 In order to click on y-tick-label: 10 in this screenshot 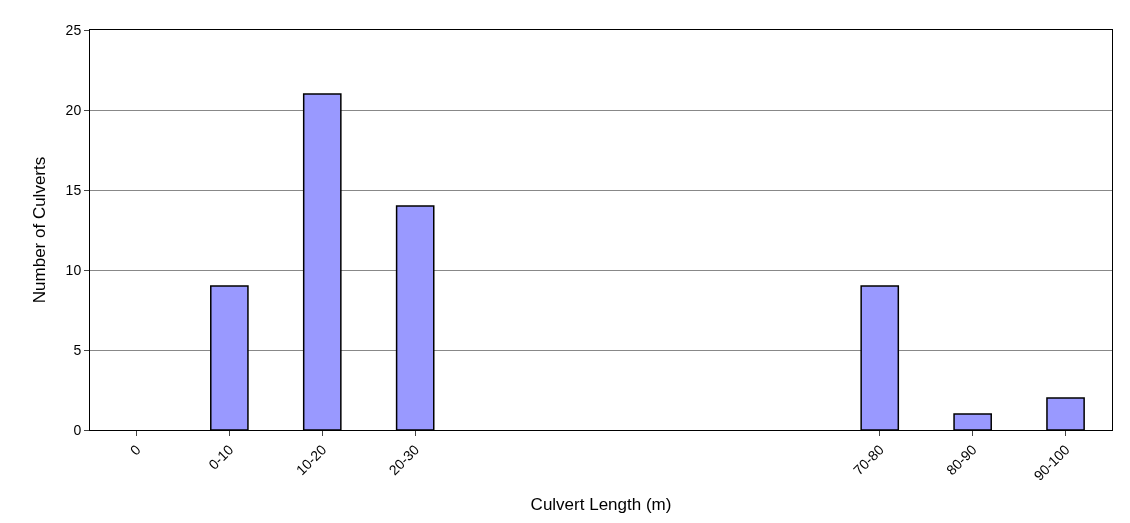, I will do `click(73, 269)`.